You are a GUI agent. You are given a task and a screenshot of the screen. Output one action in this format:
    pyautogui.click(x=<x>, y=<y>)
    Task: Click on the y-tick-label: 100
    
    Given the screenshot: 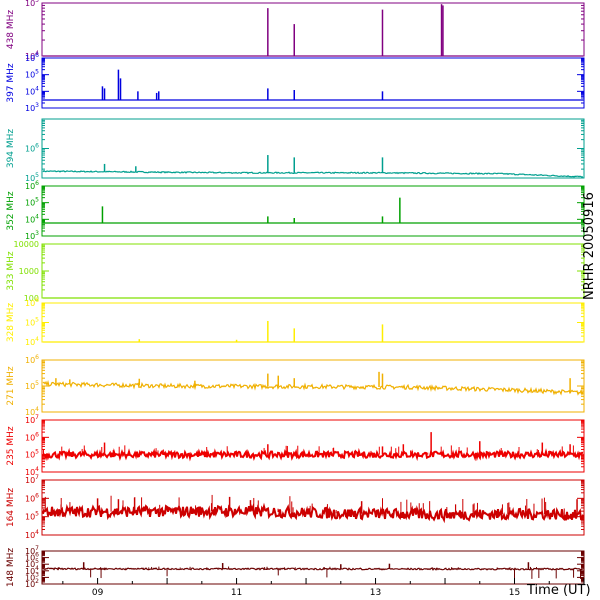 What is the action you would take?
    pyautogui.click(x=31, y=298)
    